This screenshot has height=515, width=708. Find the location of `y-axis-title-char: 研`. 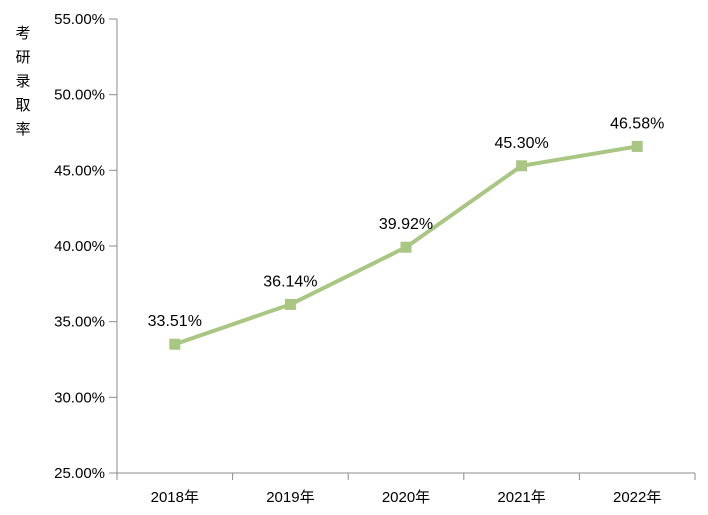

y-axis-title-char: 研 is located at coordinates (23, 57).